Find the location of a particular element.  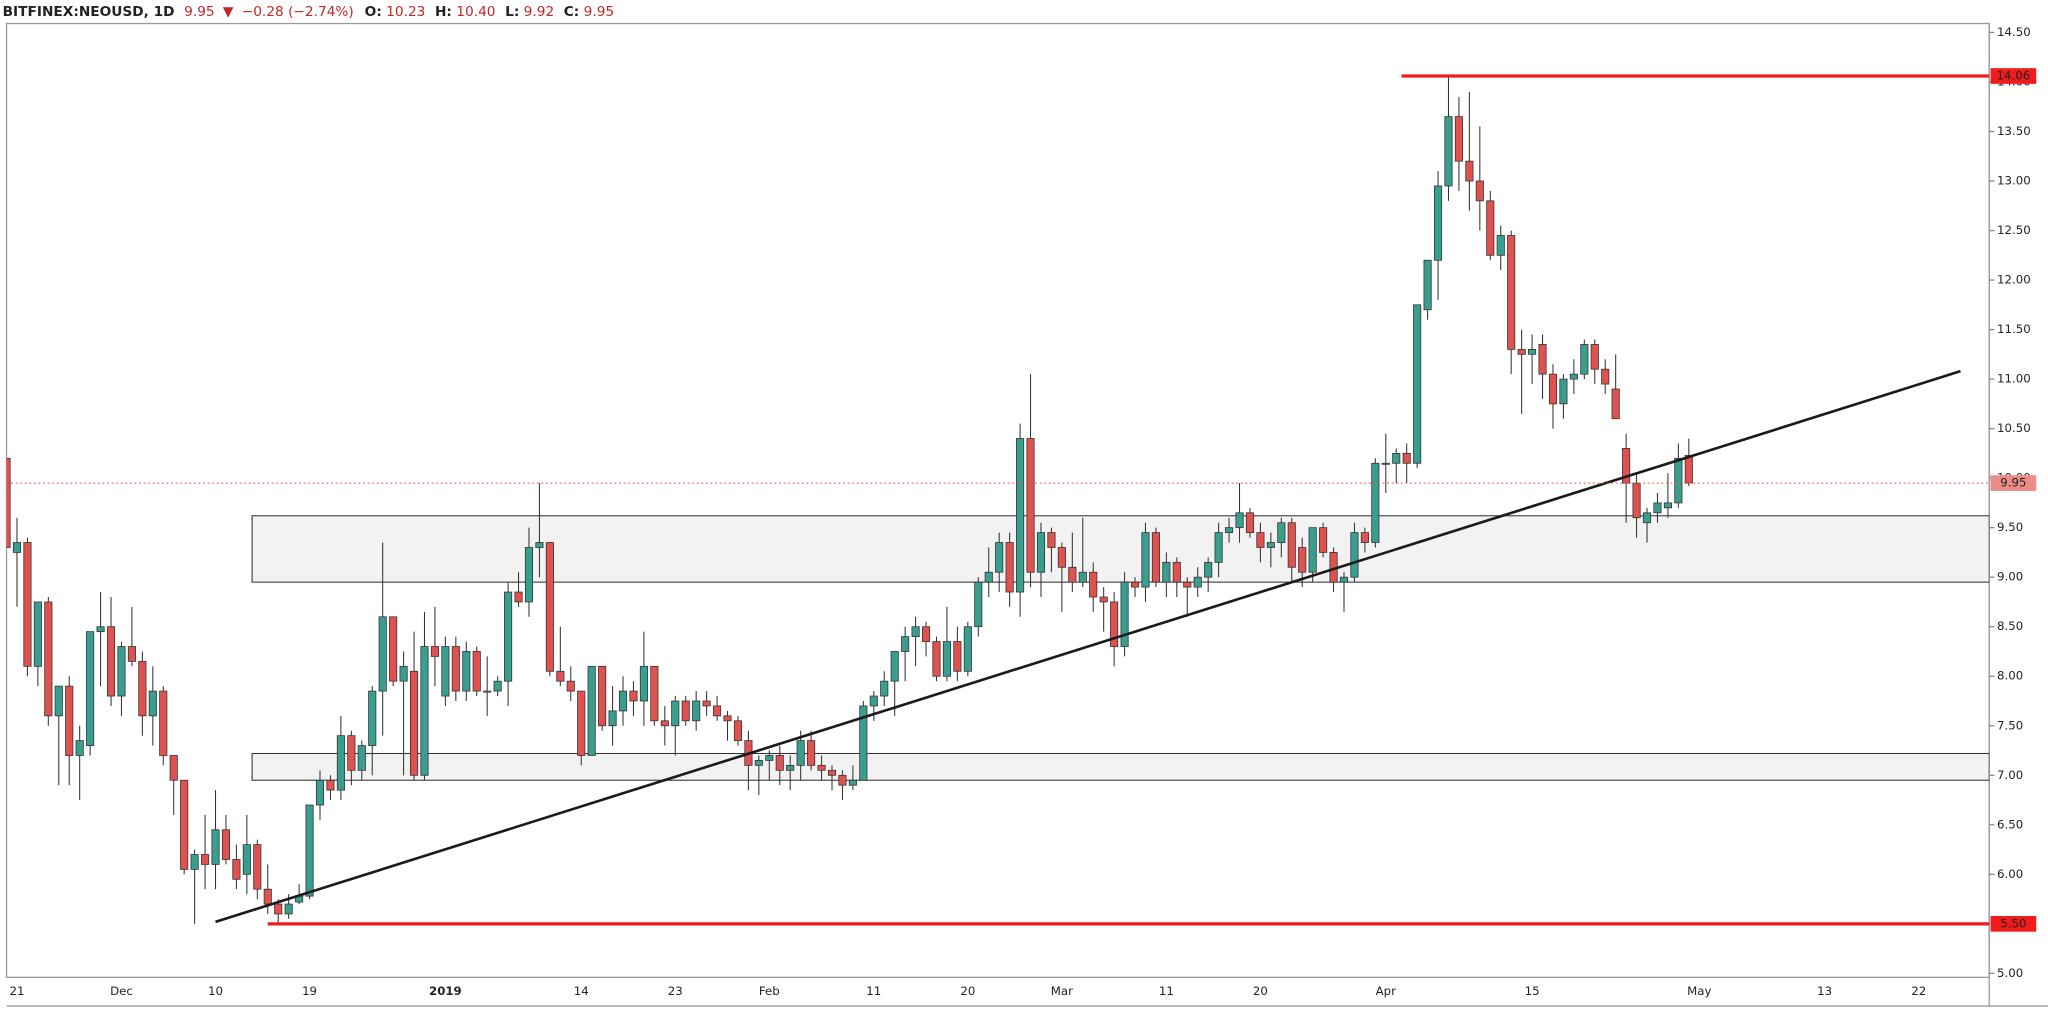

y-tick-label: 14.50 is located at coordinates (2014, 32).